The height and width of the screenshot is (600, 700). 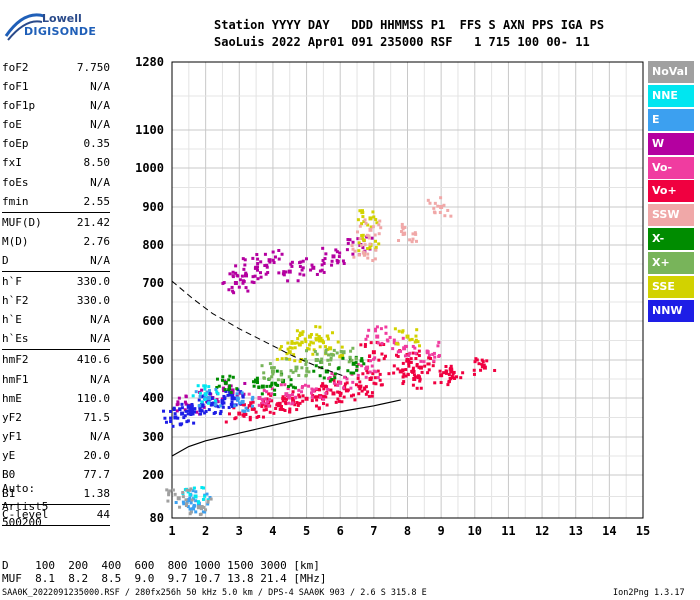 I want to click on x-tick-label: 13, so click(x=575, y=531).